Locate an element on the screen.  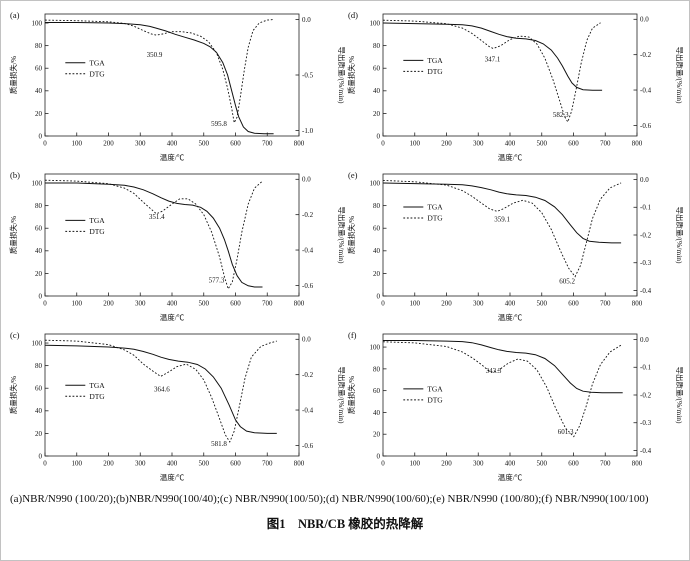
peak-annotation: 350.9 is located at coordinates (155, 55).